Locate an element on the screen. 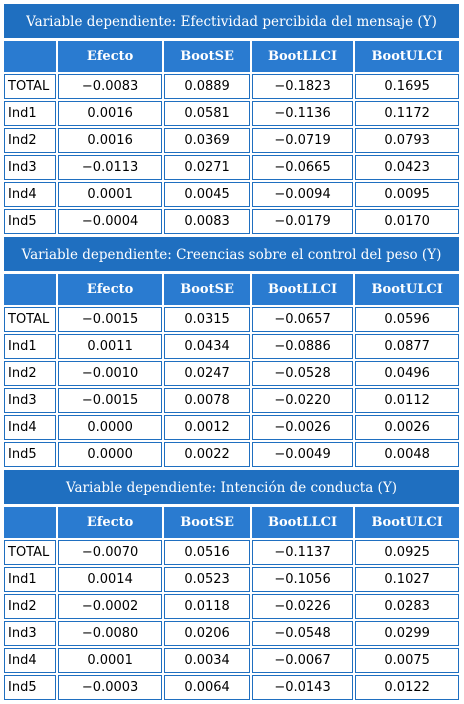  table-cell: −0.0083 is located at coordinates (110, 86).